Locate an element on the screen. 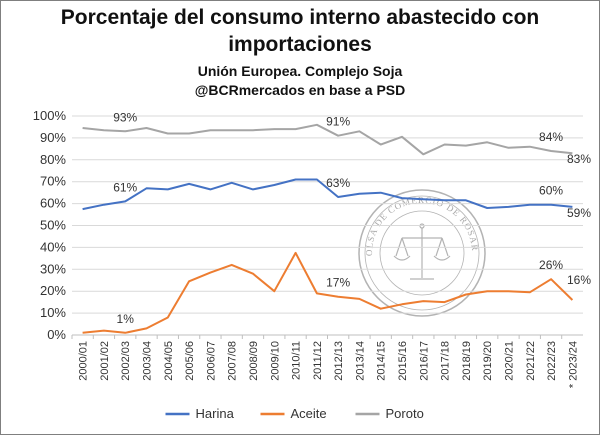 The image size is (600, 435). x-tick-label: 2006/07 is located at coordinates (211, 361).